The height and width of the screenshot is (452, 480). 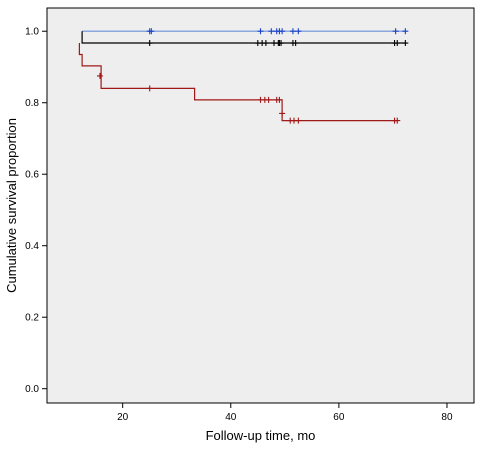 What do you see at coordinates (32, 175) in the screenshot?
I see `y-tick-label: 0.6` at bounding box center [32, 175].